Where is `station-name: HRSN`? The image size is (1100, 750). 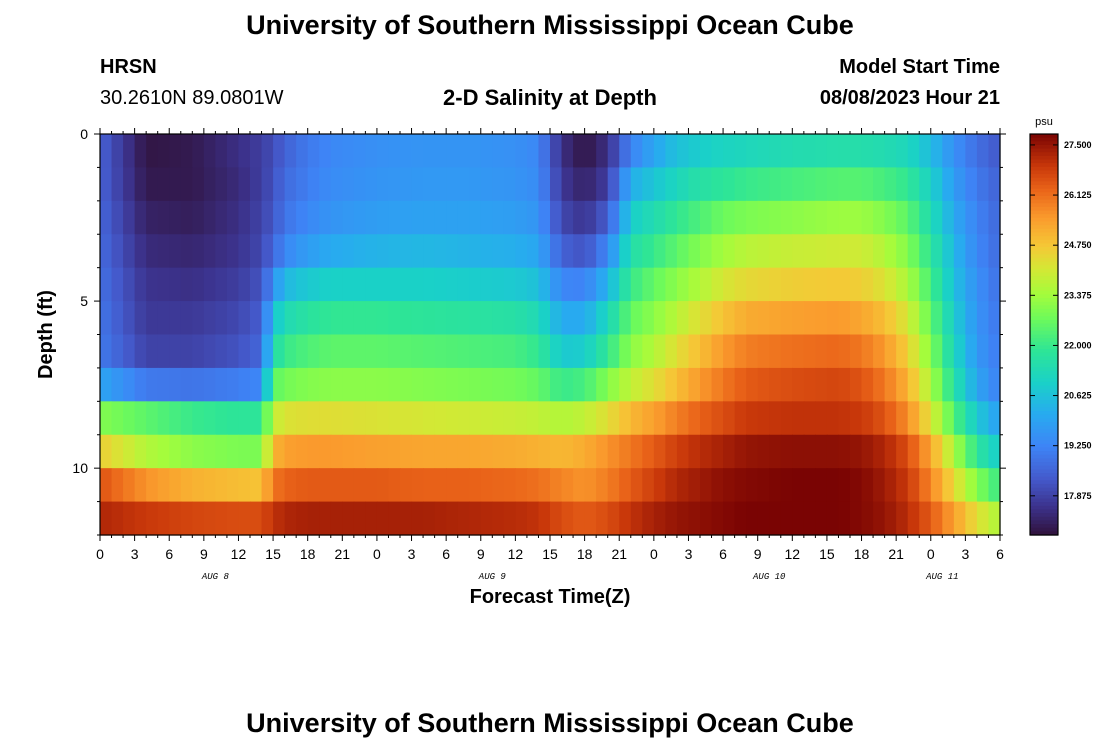
station-name: HRSN is located at coordinates (128, 67).